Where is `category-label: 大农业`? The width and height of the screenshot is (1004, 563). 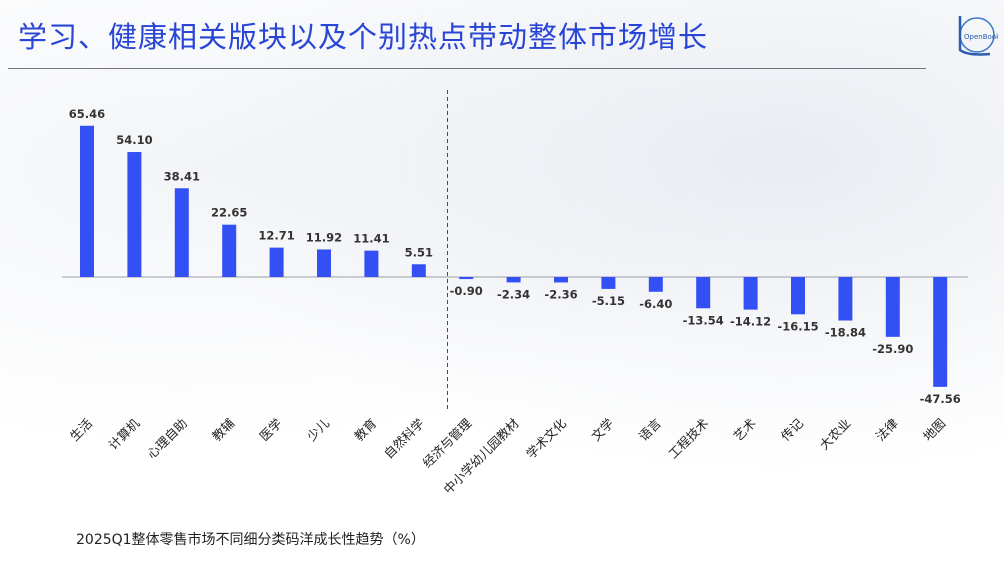 category-label: 大农业 is located at coordinates (834, 434).